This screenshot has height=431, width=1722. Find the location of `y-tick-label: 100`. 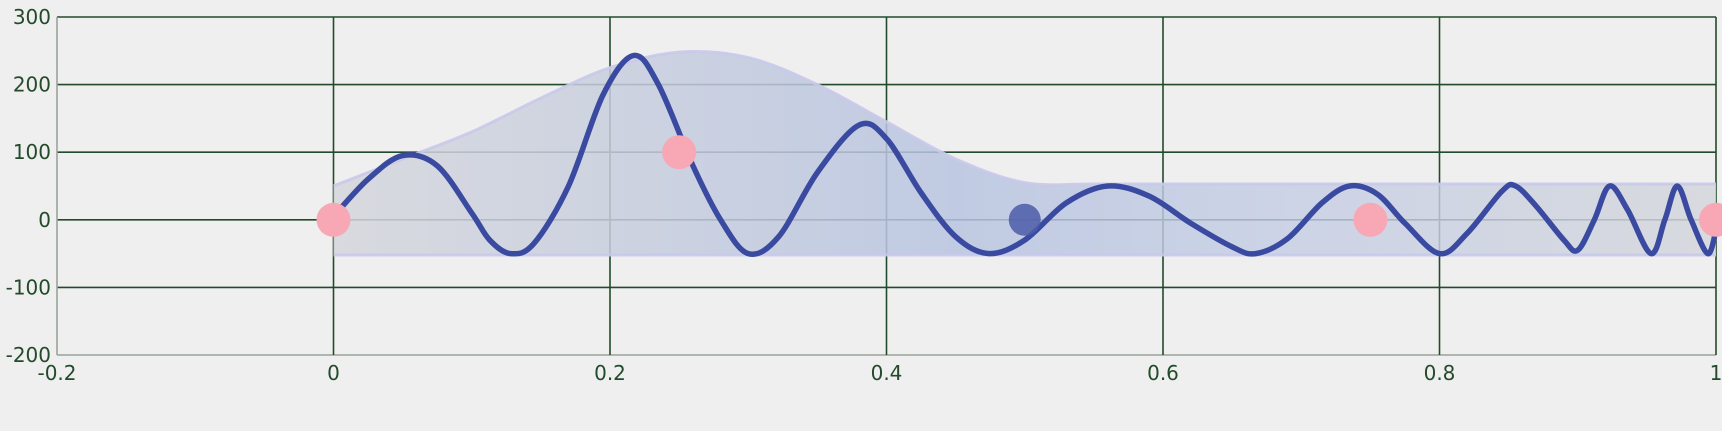

y-tick-label: 100 is located at coordinates (32, 152).